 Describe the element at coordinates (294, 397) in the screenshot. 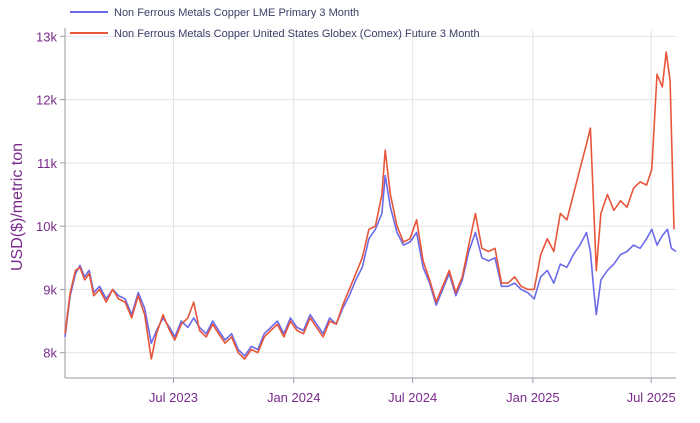

I see `x-tick-label: Jan 2024` at that location.